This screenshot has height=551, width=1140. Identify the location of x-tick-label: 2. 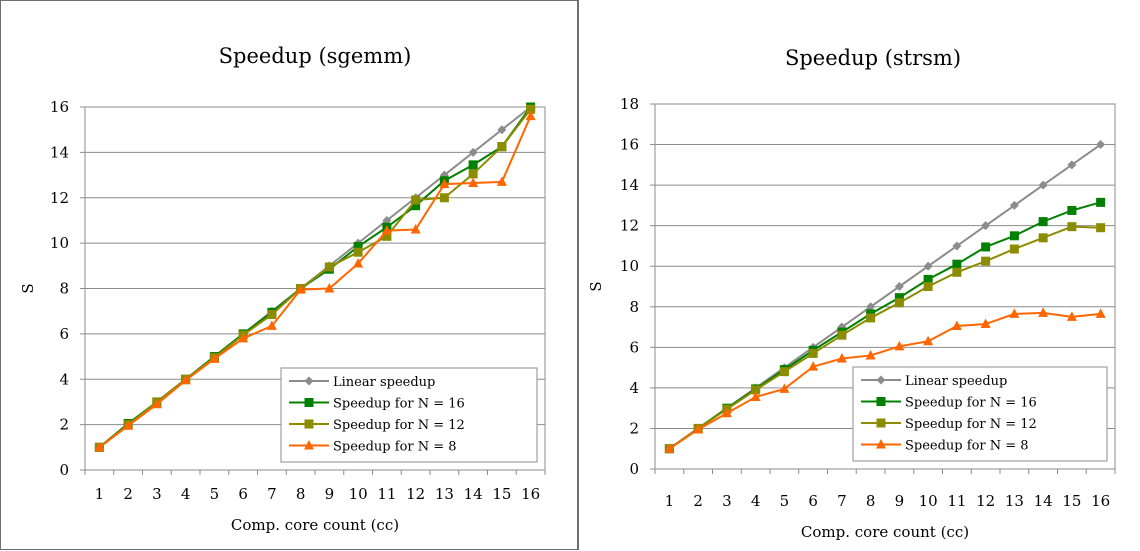
(698, 501).